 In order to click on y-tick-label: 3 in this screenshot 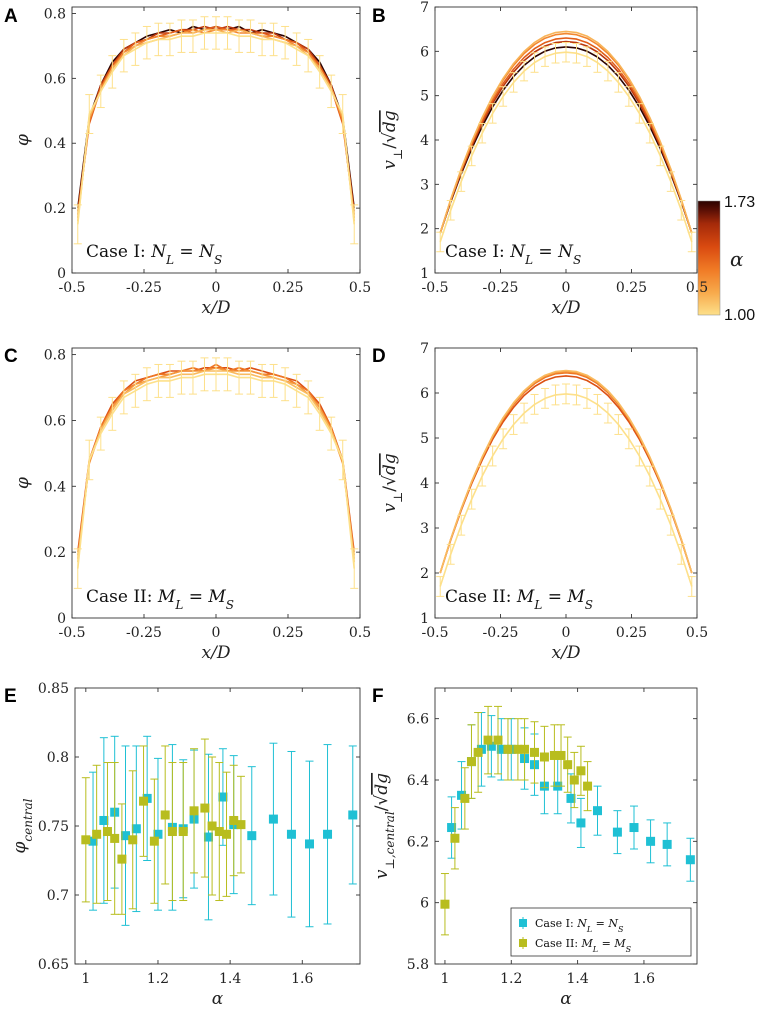, I will do `click(424, 529)`.